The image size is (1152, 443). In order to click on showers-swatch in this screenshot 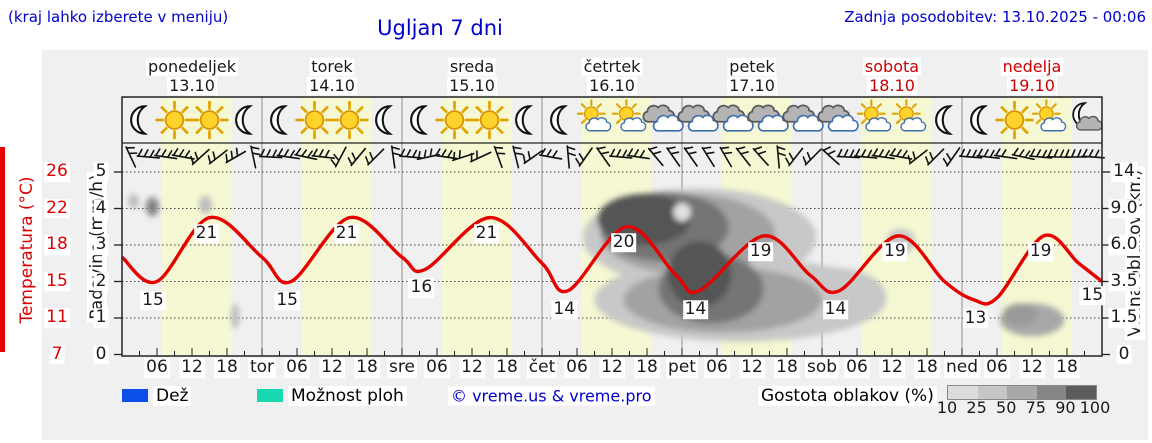, I will do `click(270, 395)`.